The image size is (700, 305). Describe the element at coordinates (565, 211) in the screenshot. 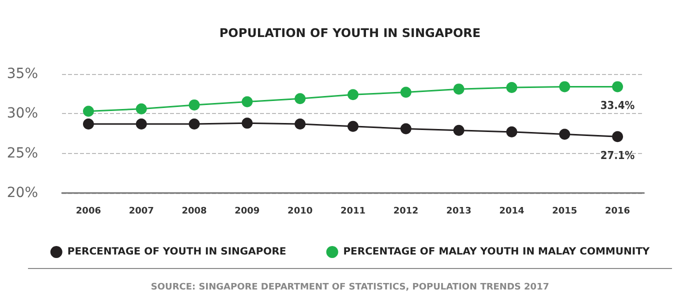

I see `x-tick-label: 2015` at that location.